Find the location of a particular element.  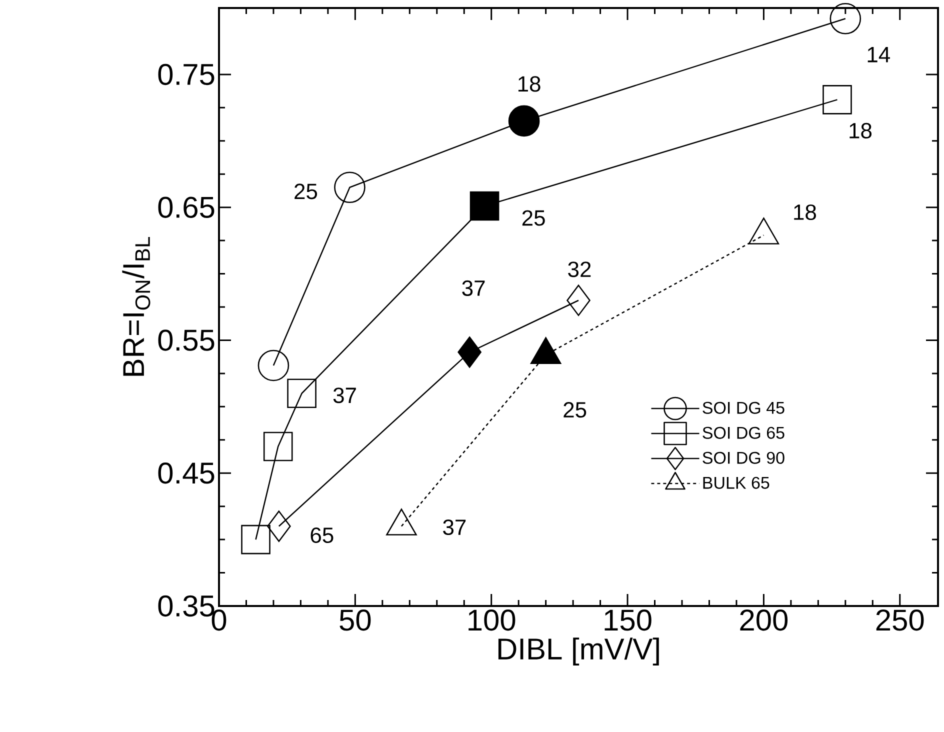

legend-label: BULK 65 is located at coordinates (736, 482).